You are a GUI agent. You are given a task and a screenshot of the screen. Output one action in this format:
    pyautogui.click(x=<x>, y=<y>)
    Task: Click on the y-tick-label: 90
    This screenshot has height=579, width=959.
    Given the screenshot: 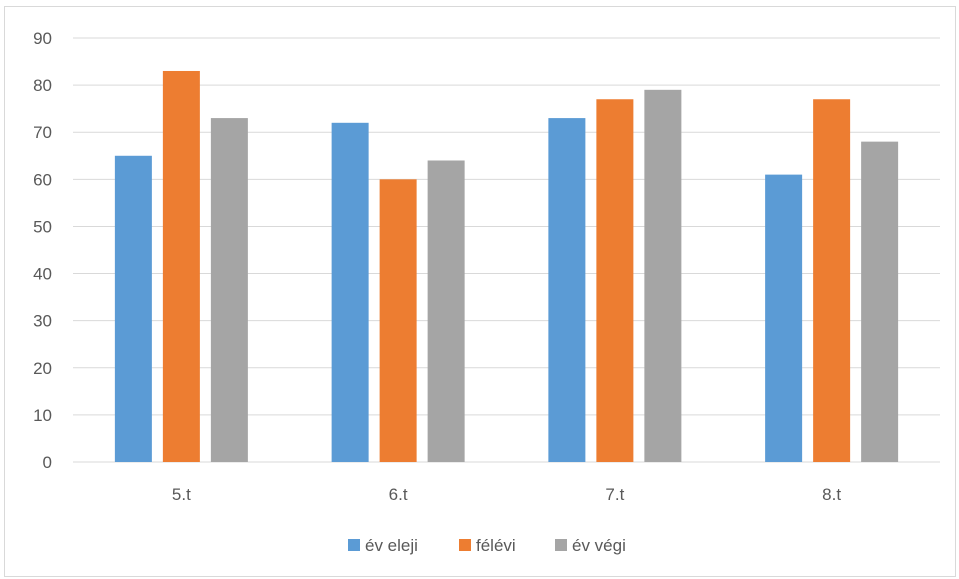 What is the action you would take?
    pyautogui.click(x=42, y=38)
    